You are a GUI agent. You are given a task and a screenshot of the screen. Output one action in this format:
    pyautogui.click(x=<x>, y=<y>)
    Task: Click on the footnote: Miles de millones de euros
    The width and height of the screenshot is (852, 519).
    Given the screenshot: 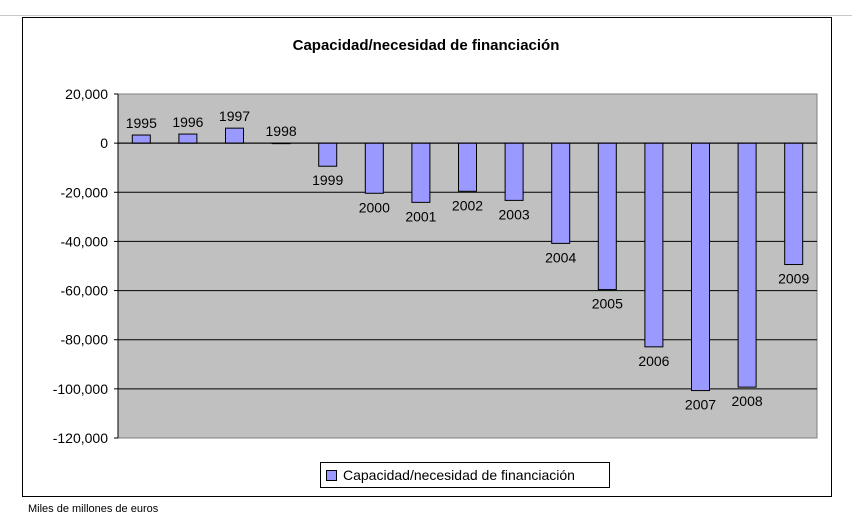 What is the action you would take?
    pyautogui.click(x=93, y=509)
    